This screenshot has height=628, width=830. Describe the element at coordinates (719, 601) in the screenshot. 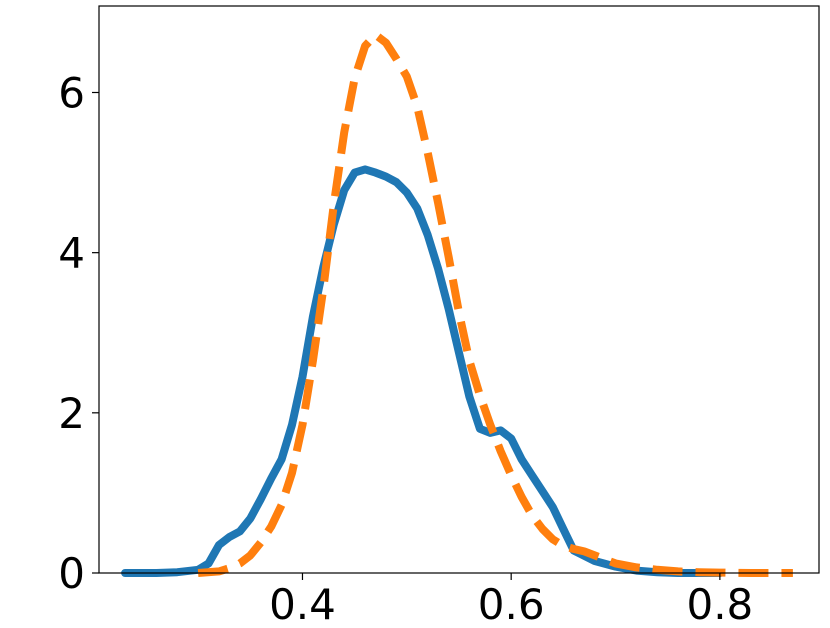

I see `x-tick-label: 0.8` at that location.